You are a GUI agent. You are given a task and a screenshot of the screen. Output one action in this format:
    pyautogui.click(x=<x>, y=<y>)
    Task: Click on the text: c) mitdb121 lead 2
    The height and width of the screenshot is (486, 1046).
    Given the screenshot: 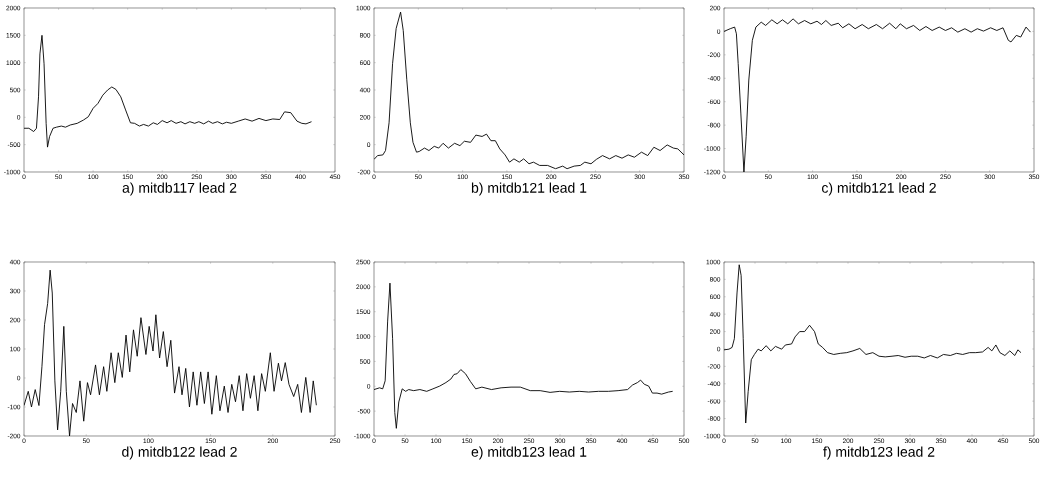 What is the action you would take?
    pyautogui.click(x=879, y=189)
    